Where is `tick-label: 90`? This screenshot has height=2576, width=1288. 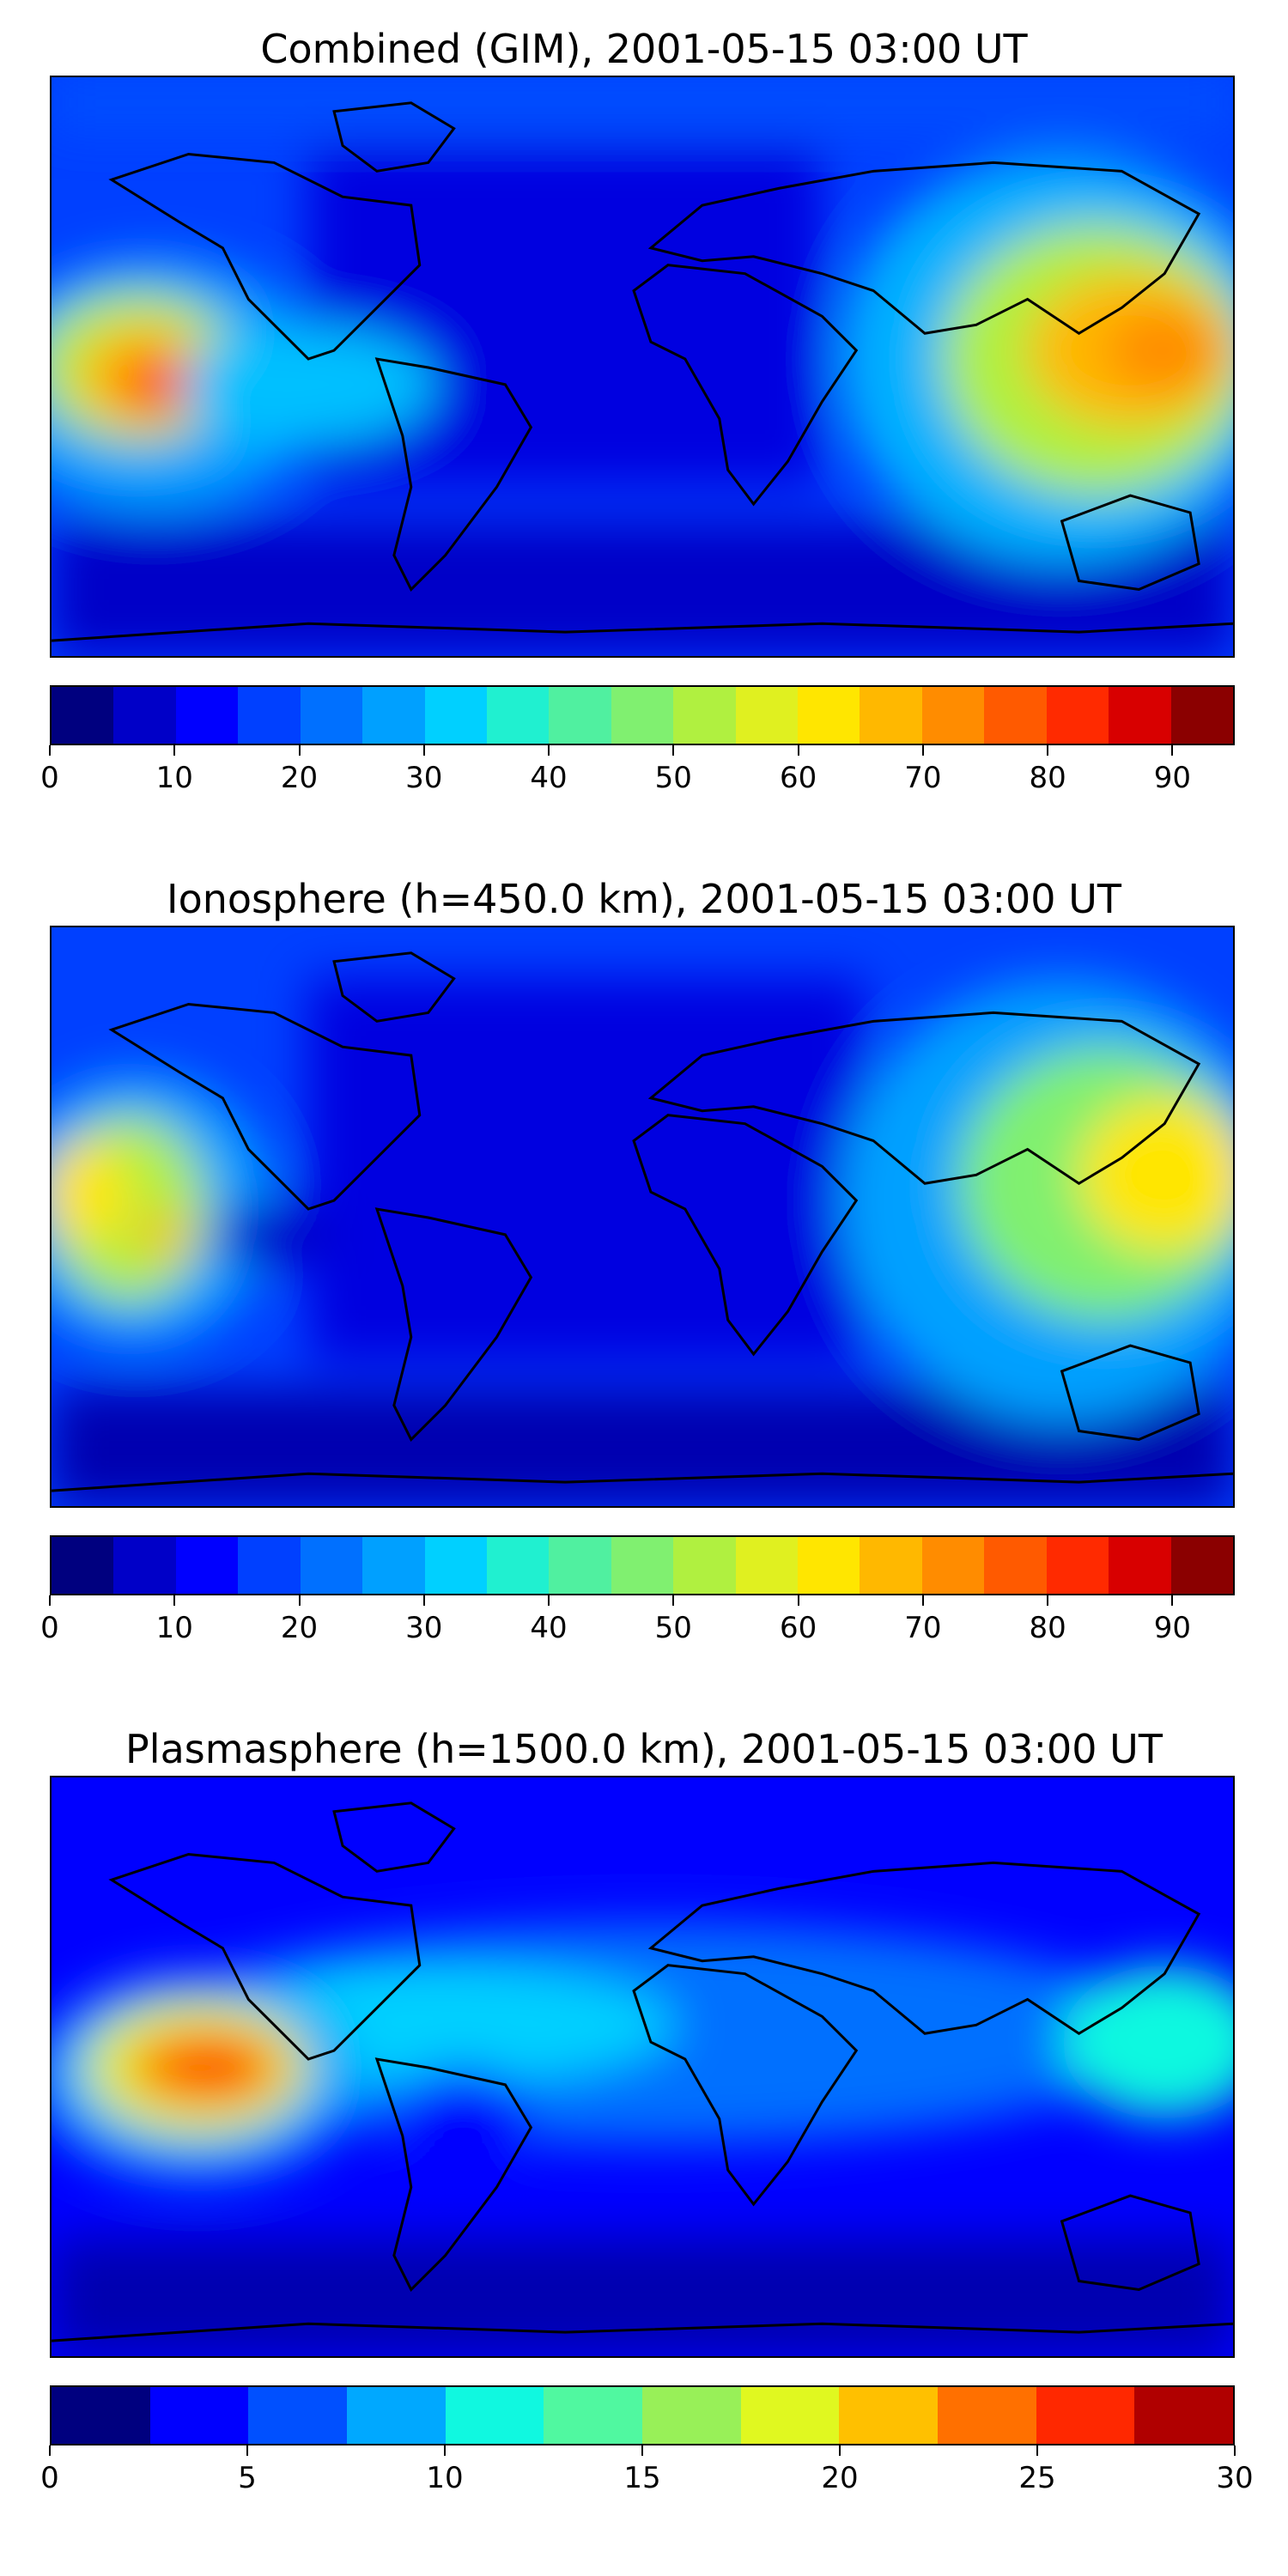 tick-label: 90 is located at coordinates (1172, 1628).